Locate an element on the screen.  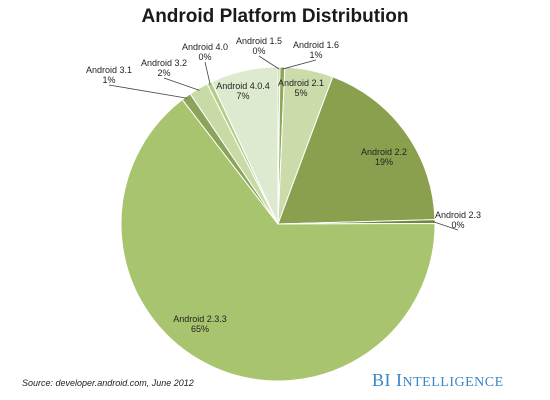
chart-title: Android Platform Distribution is located at coordinates (275, 16).